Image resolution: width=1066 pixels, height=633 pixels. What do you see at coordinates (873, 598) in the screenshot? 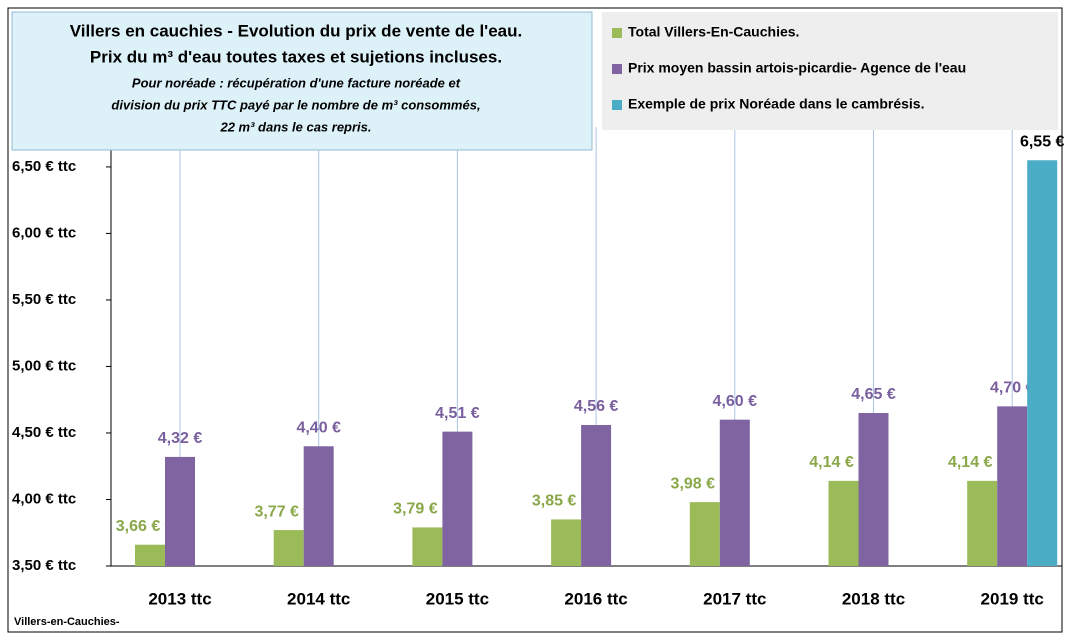
I see `x-tick-label: 2018 ttc` at bounding box center [873, 598].